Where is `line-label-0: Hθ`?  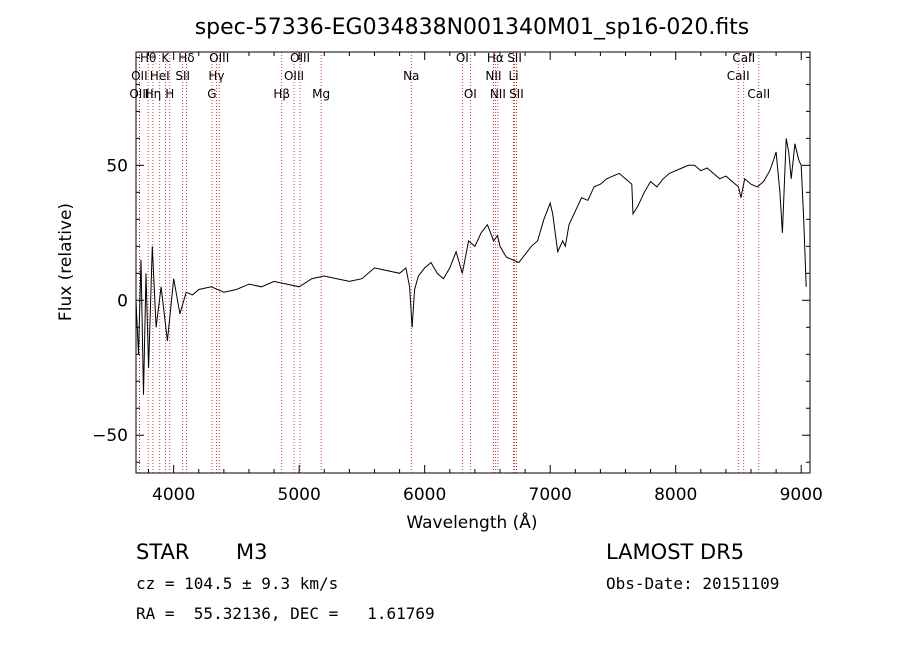 line-label-0: Hθ is located at coordinates (148, 58).